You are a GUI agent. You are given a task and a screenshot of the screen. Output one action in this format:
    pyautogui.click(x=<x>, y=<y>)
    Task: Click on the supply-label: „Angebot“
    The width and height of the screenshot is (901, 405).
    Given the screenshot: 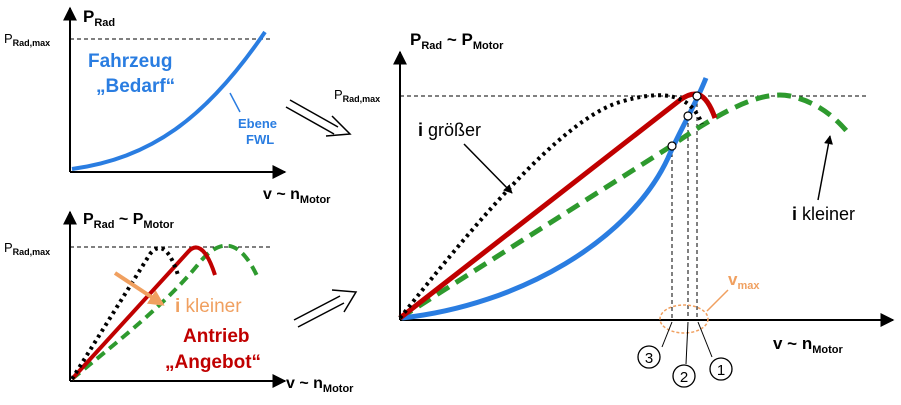 What is the action you would take?
    pyautogui.click(x=213, y=362)
    